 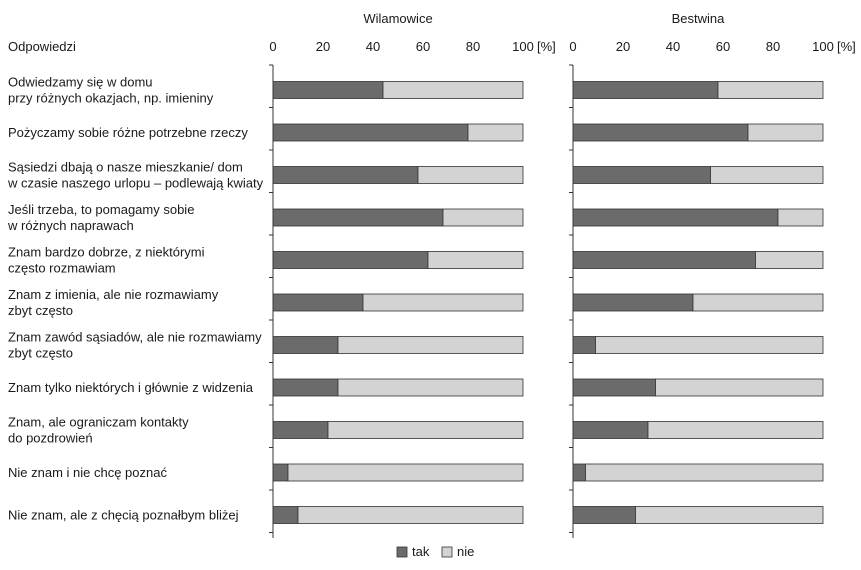 What do you see at coordinates (62, 268) in the screenshot?
I see `category-label: często rozmawiam` at bounding box center [62, 268].